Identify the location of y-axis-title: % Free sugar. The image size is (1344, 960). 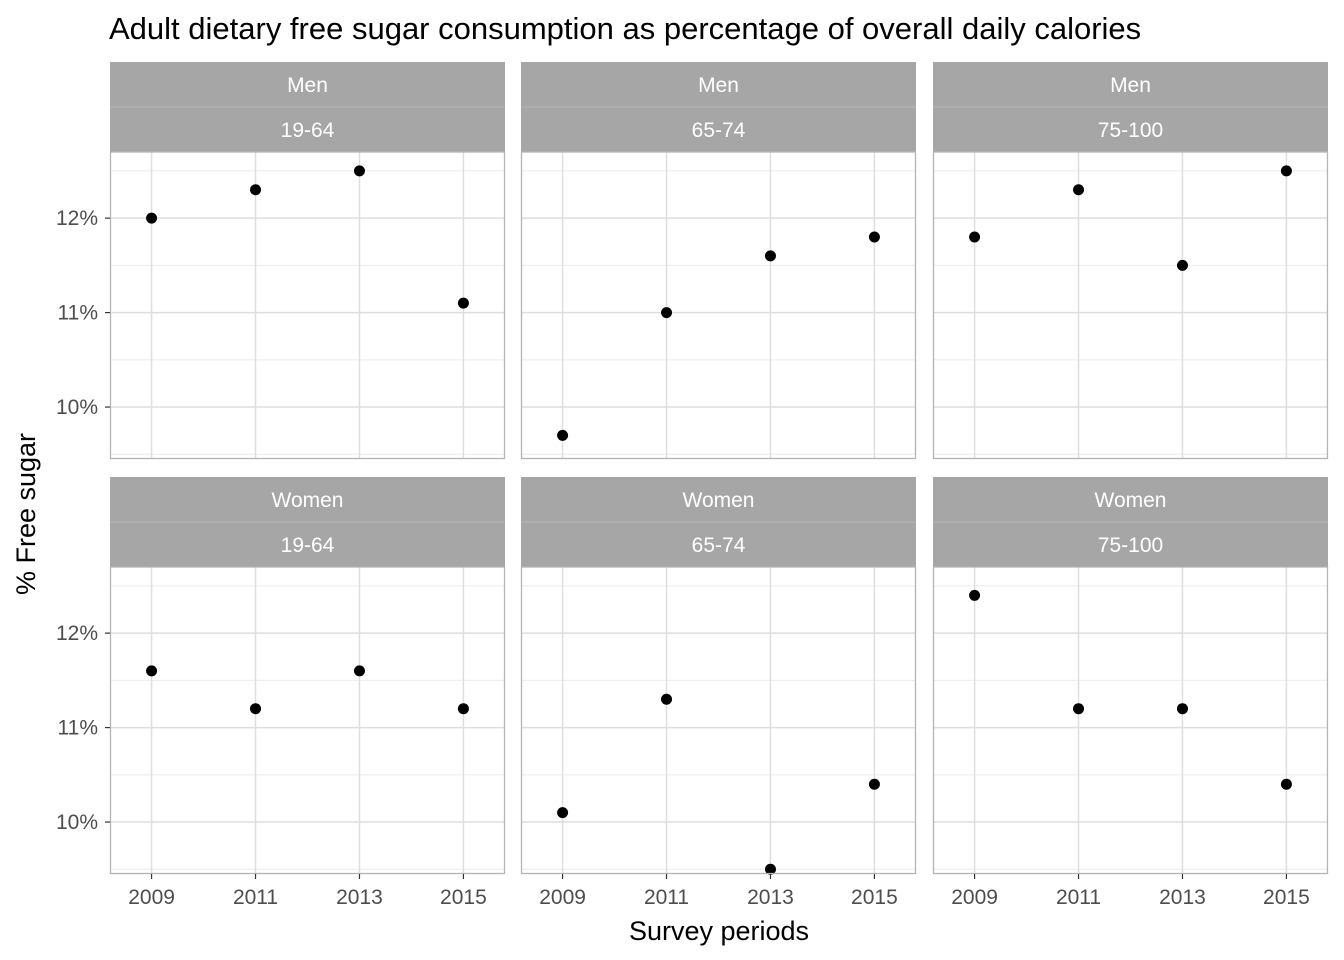
(26, 514).